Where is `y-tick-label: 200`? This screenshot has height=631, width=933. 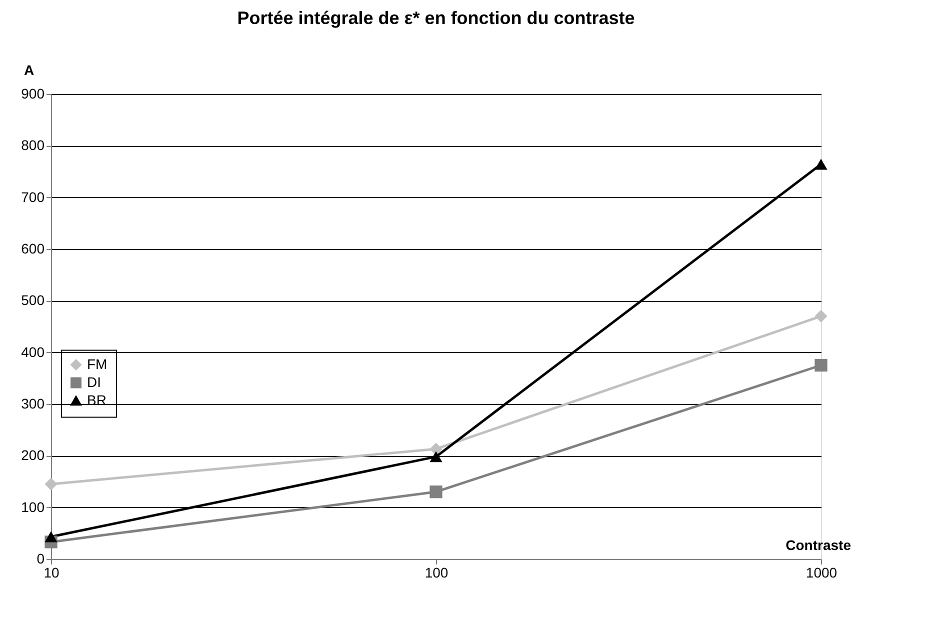 y-tick-label: 200 is located at coordinates (33, 455).